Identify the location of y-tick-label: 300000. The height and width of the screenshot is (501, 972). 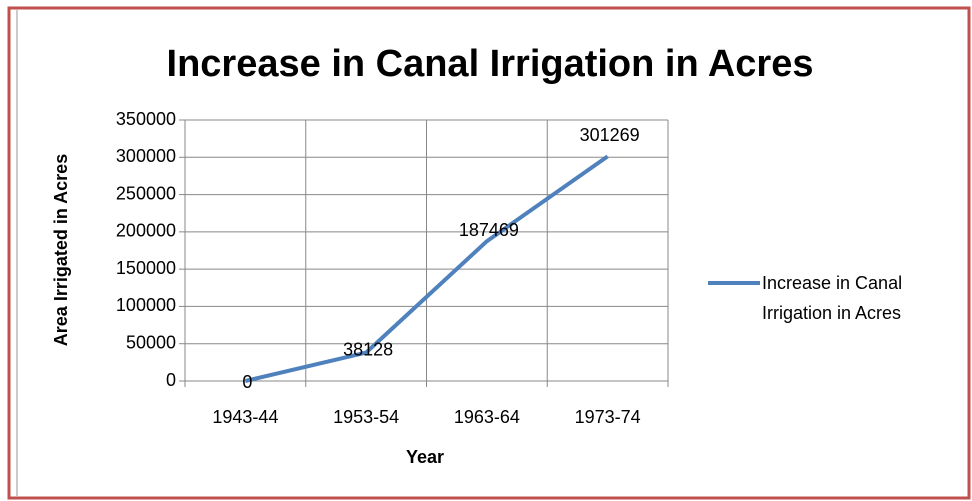
(146, 156).